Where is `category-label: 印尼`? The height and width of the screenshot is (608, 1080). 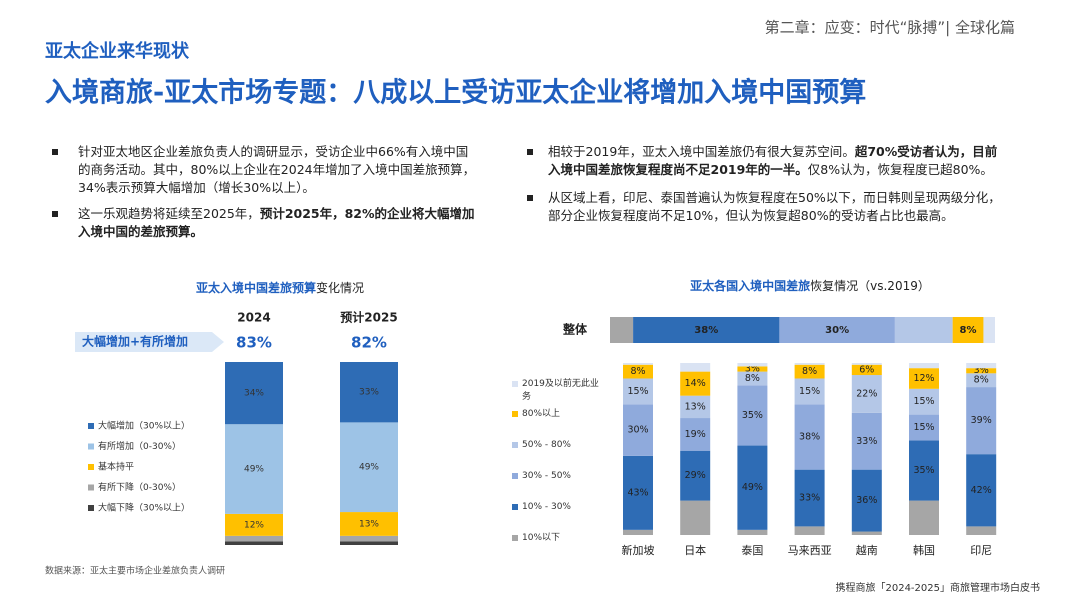 category-label: 印尼 is located at coordinates (981, 550).